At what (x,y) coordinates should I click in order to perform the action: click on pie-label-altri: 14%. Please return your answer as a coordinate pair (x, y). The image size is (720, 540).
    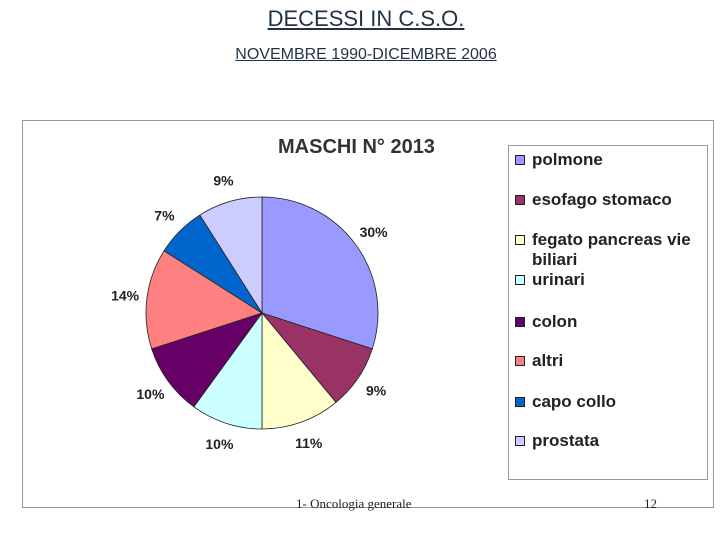
    Looking at the image, I should click on (125, 296).